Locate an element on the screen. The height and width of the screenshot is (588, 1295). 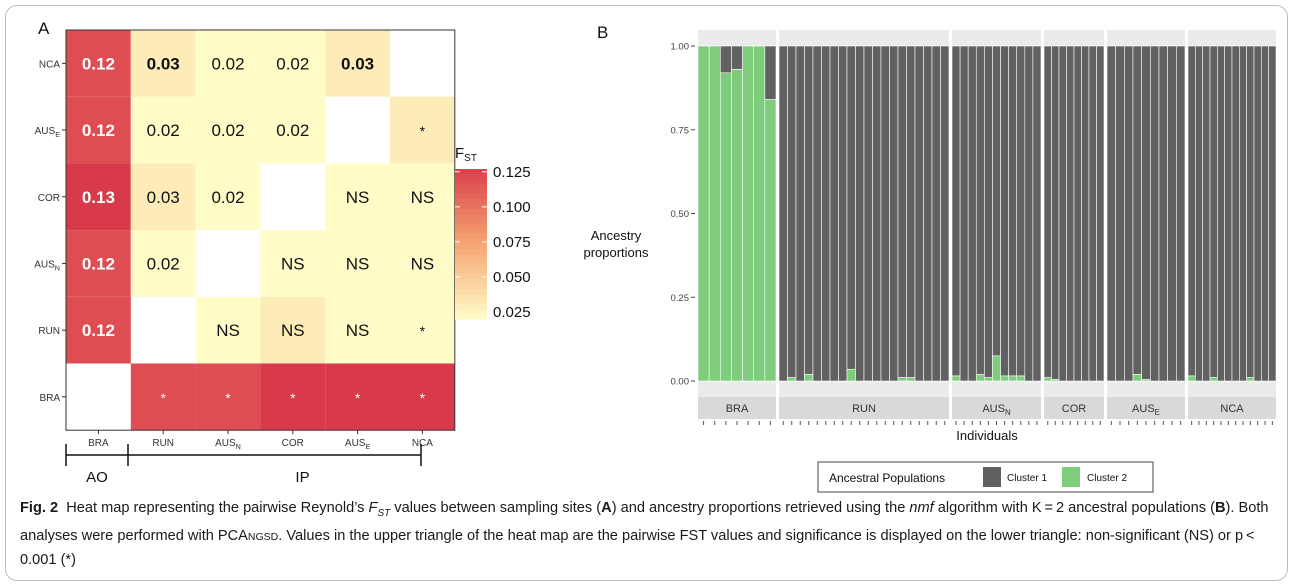
column-label: NCA is located at coordinates (422, 443).